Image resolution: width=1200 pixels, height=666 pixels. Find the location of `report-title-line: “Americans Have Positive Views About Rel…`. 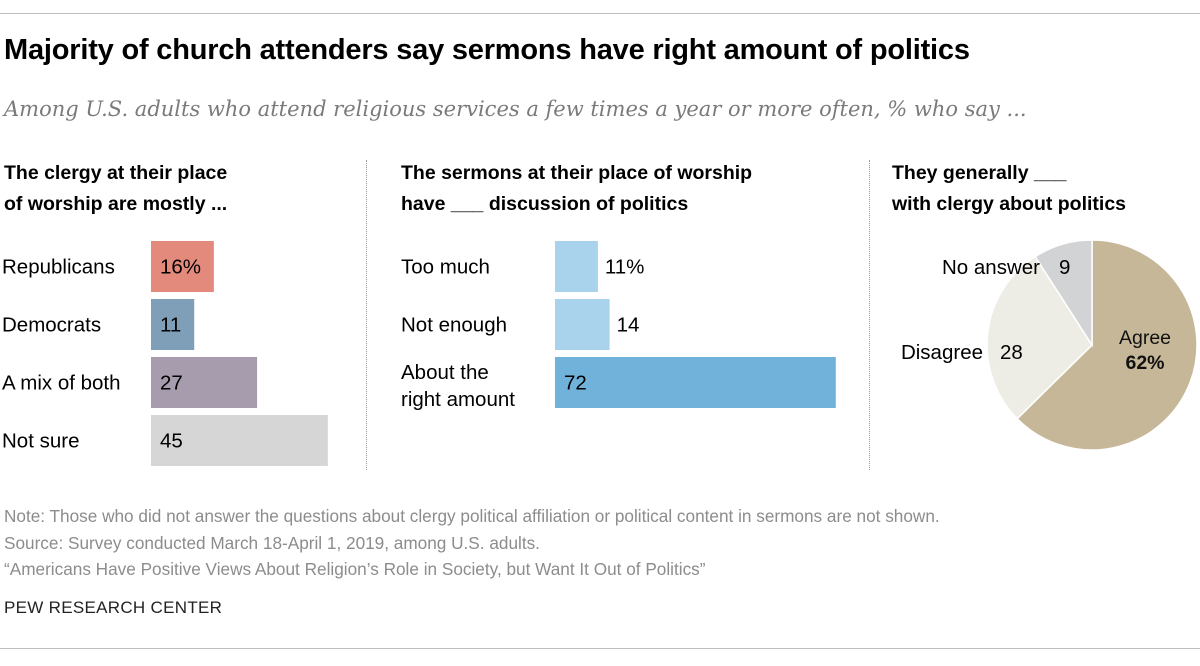

report-title-line: “Americans Have Positive Views About Rel… is located at coordinates (355, 569).